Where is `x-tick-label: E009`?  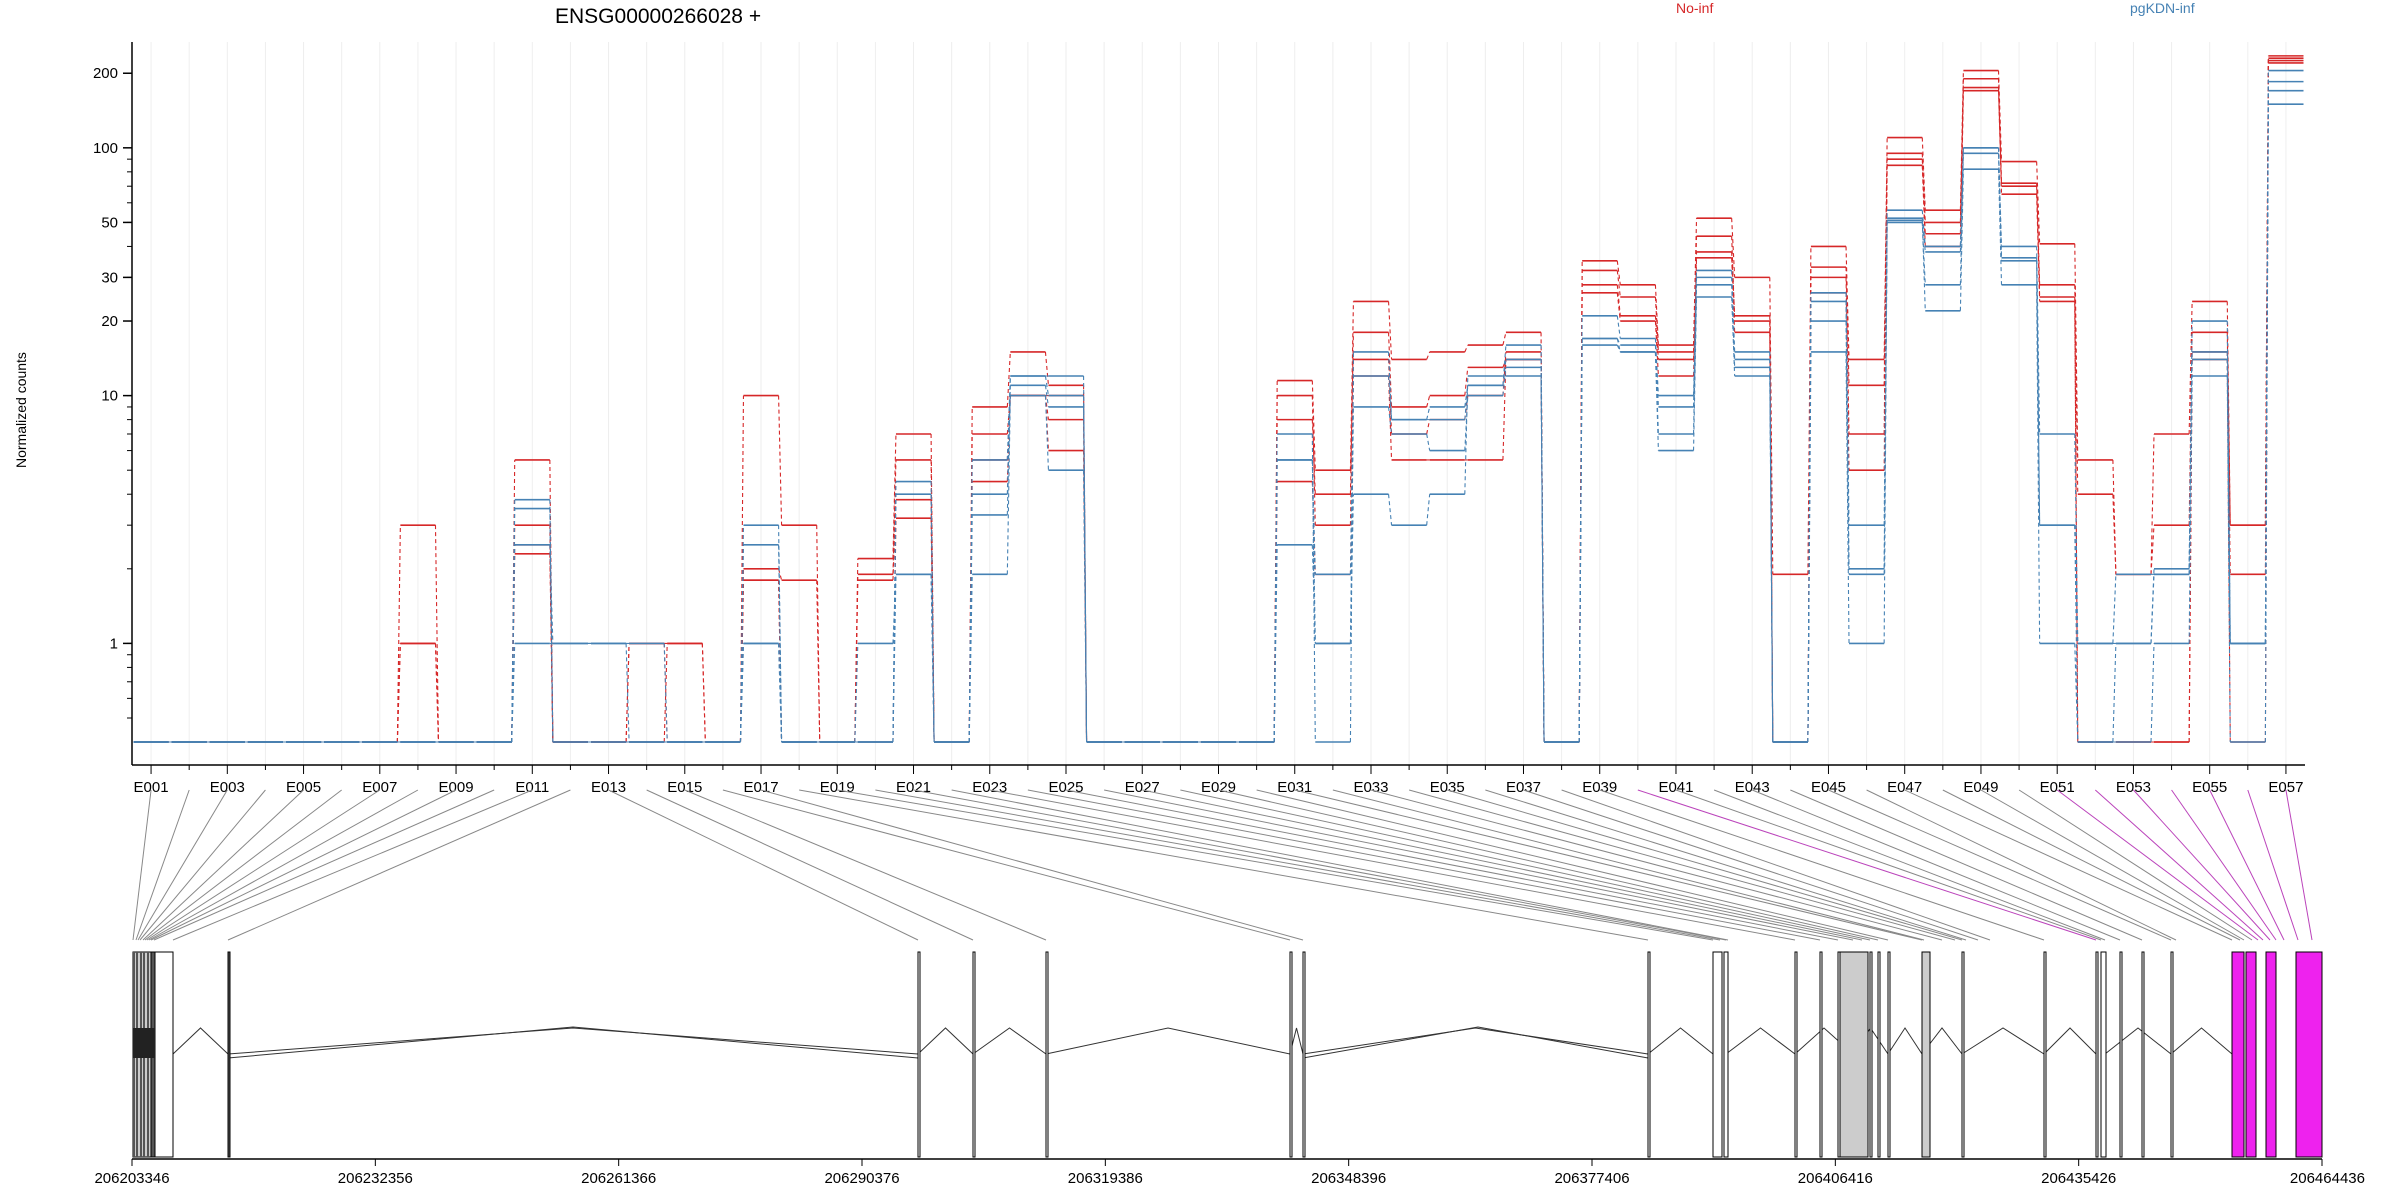
x-tick-label: E009 is located at coordinates (456, 787).